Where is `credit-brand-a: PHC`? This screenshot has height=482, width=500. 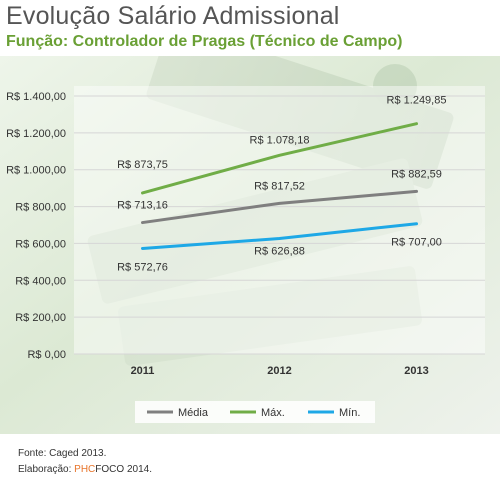
credit-brand-a: PHC is located at coordinates (85, 469).